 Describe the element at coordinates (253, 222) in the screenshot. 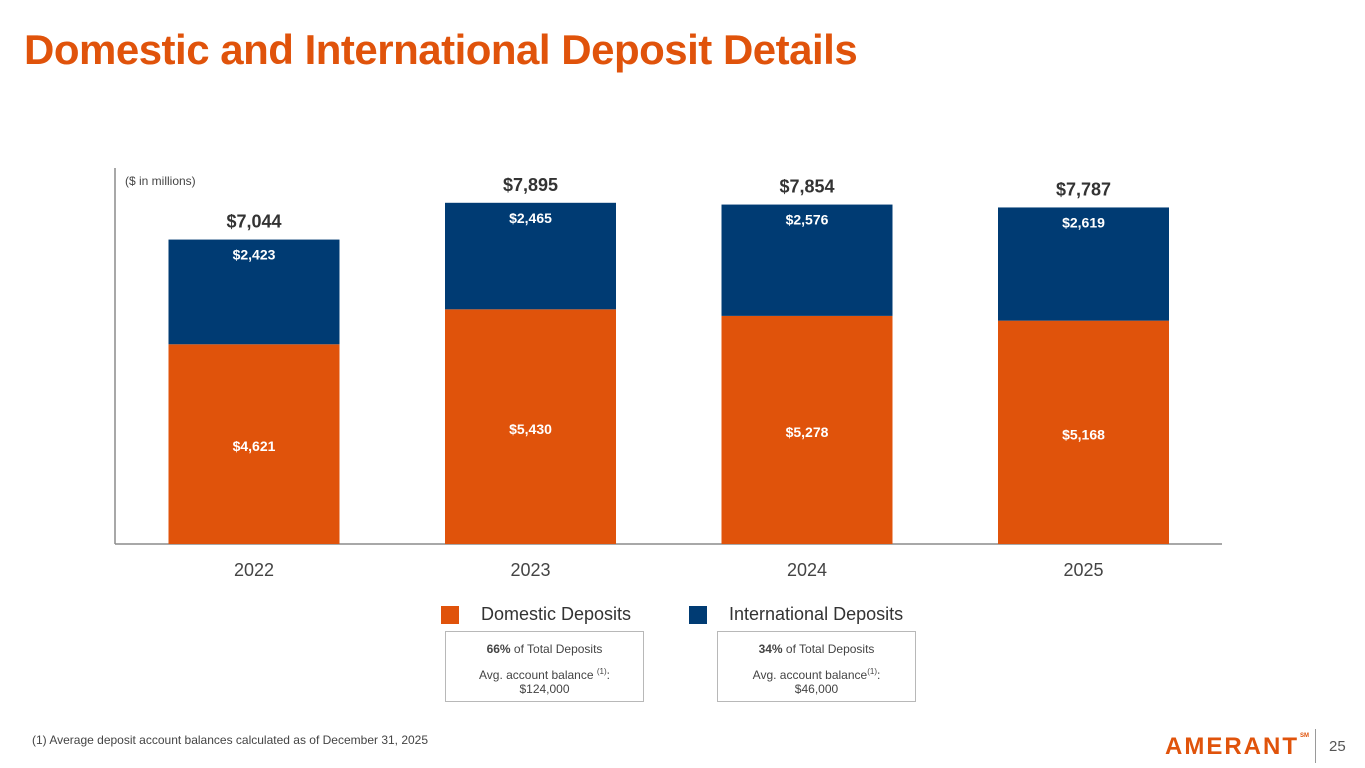

I see `total-label-2022: $7,044` at that location.